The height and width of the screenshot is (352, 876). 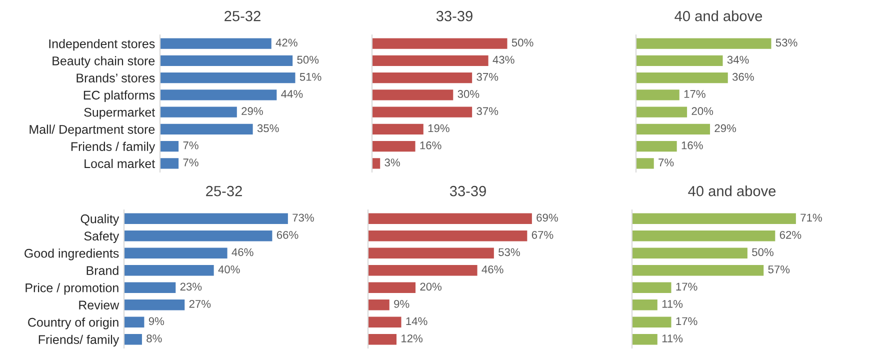 What do you see at coordinates (92, 130) in the screenshot?
I see `y-tick-label: Mall/ Department store` at bounding box center [92, 130].